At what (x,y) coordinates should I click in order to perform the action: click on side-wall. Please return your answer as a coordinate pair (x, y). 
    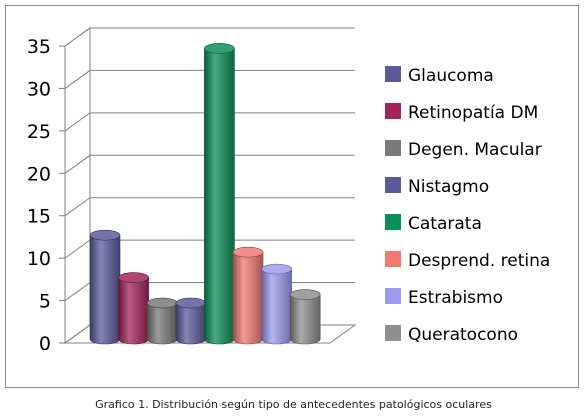
    Looking at the image, I should click on (77, 185).